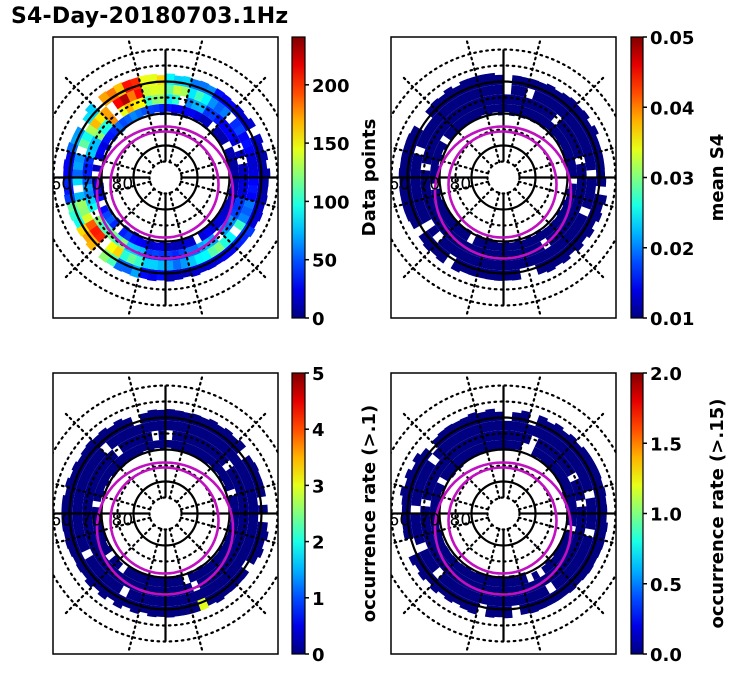 Image resolution: width=731 pixels, height=674 pixels. What do you see at coordinates (666, 515) in the screenshot?
I see `colorbar-tick-label: 1.0` at bounding box center [666, 515].